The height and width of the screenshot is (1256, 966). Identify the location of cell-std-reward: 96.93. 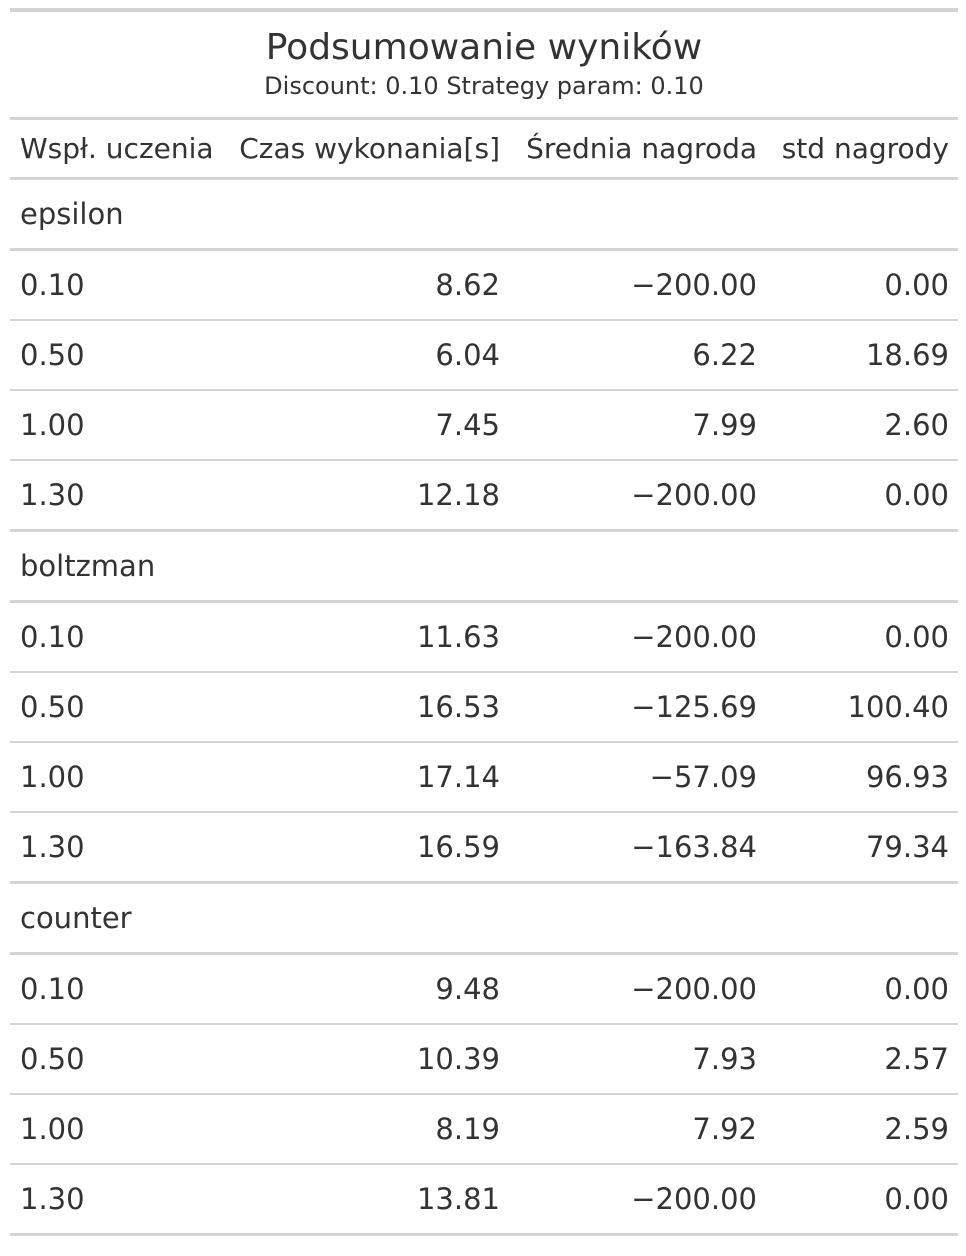
(907, 777).